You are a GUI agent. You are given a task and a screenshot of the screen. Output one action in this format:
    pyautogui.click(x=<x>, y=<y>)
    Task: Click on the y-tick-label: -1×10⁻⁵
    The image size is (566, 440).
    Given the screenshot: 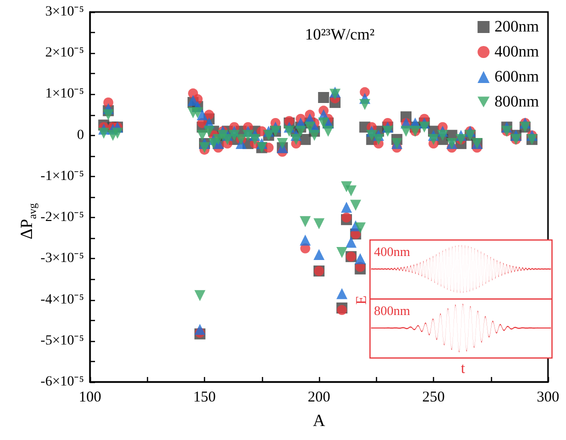 What is the action you would take?
    pyautogui.click(x=62, y=176)
    